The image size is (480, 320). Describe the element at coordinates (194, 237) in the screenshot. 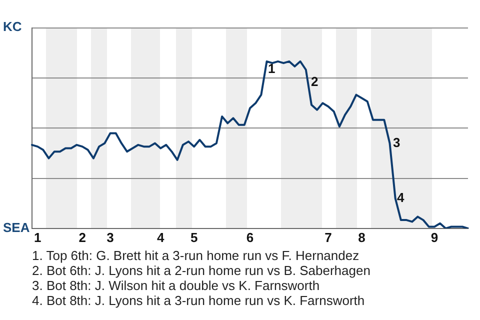

I see `x-tick-label: 5` at that location.